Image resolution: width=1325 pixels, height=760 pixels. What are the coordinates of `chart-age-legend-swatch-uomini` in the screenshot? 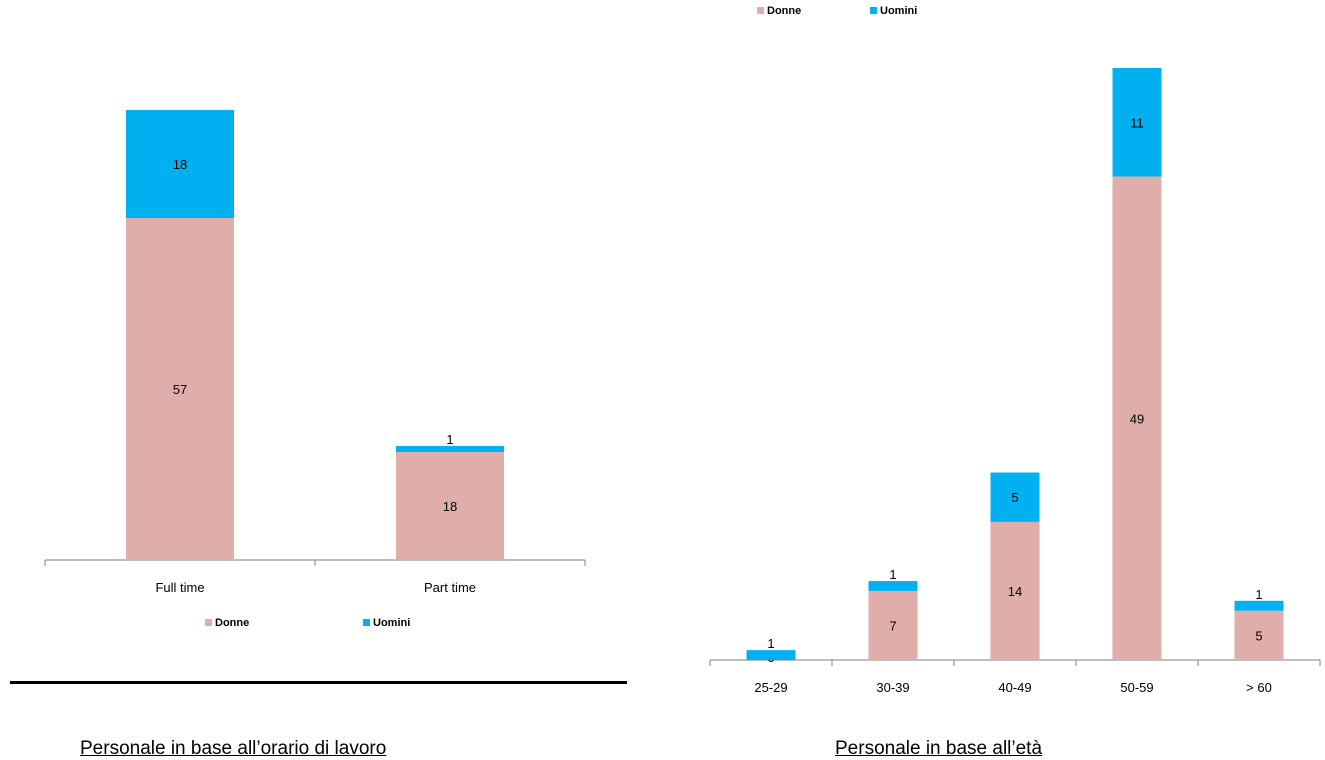 It's located at (873, 10).